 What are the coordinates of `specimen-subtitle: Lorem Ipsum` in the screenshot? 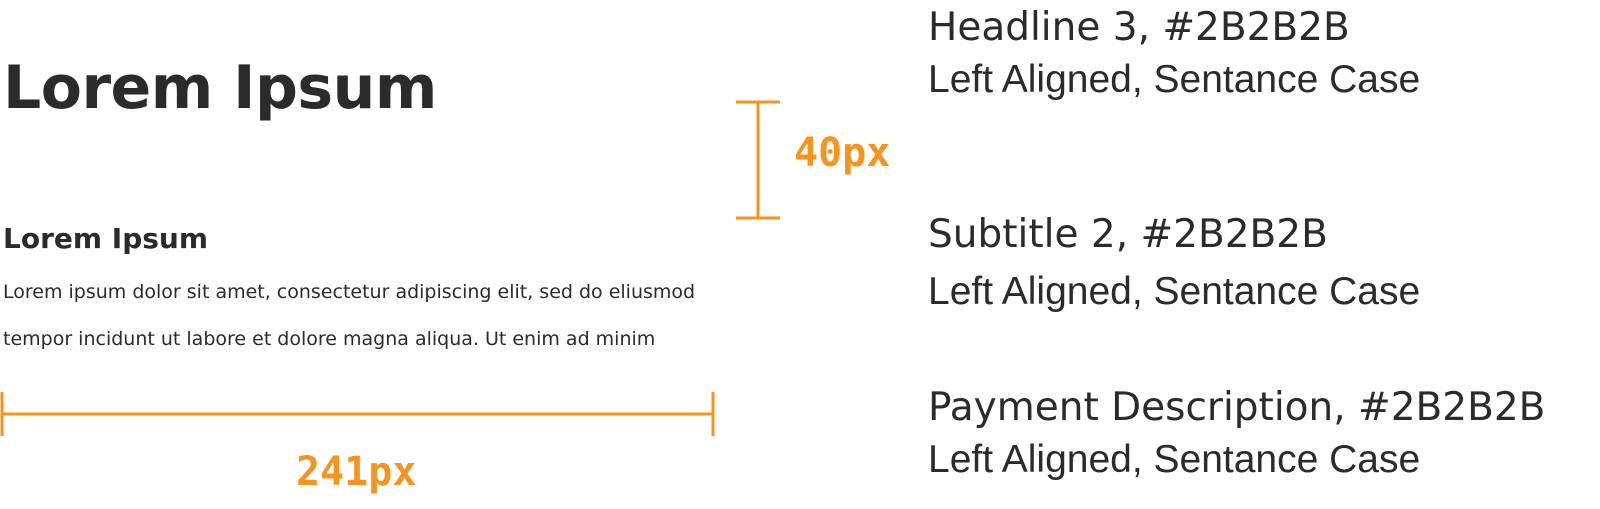 It's located at (106, 238).